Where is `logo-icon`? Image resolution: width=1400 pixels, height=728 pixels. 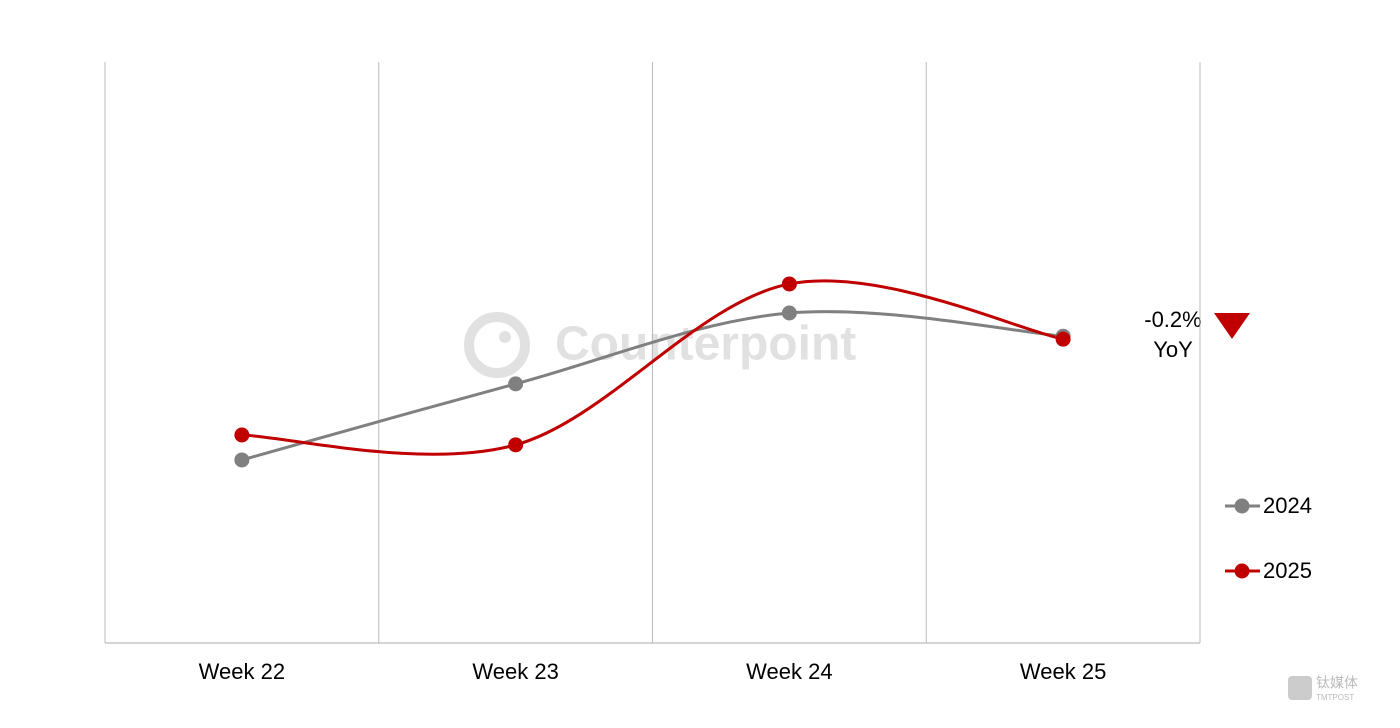 logo-icon is located at coordinates (1300, 688).